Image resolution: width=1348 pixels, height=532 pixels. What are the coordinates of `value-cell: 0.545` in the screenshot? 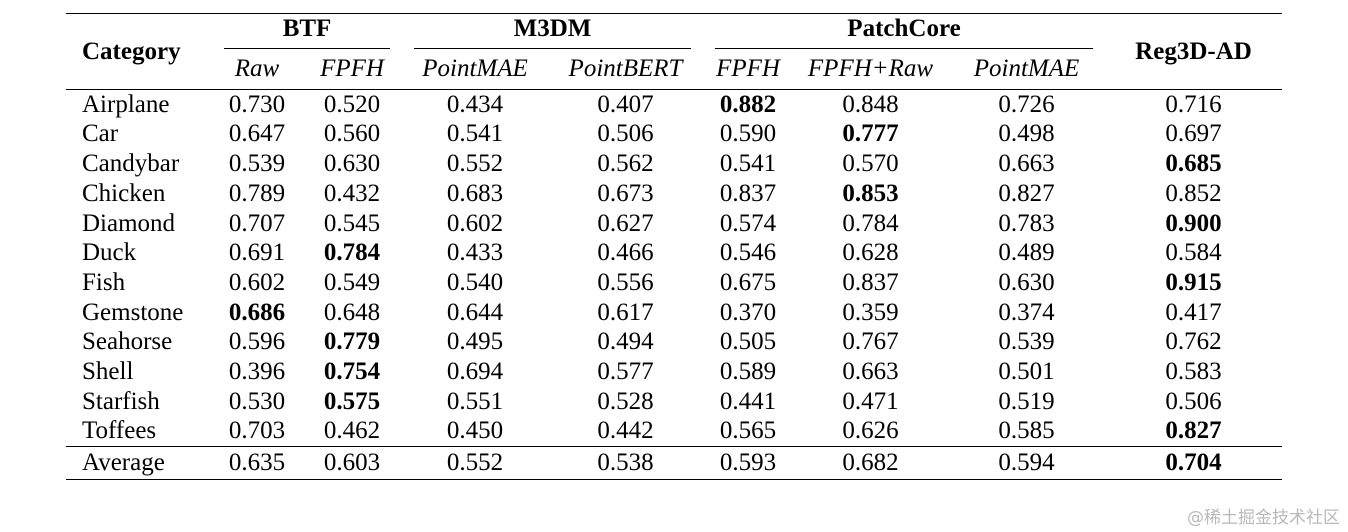 It's located at (352, 223).